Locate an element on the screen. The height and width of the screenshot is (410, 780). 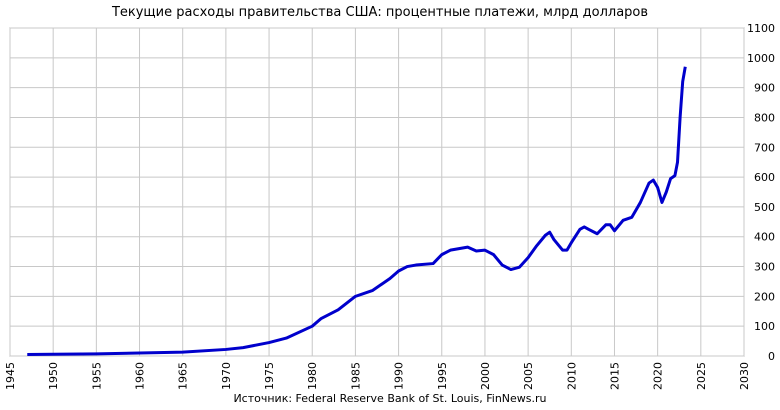
y-tick-label: 500 is located at coordinates (764, 207).